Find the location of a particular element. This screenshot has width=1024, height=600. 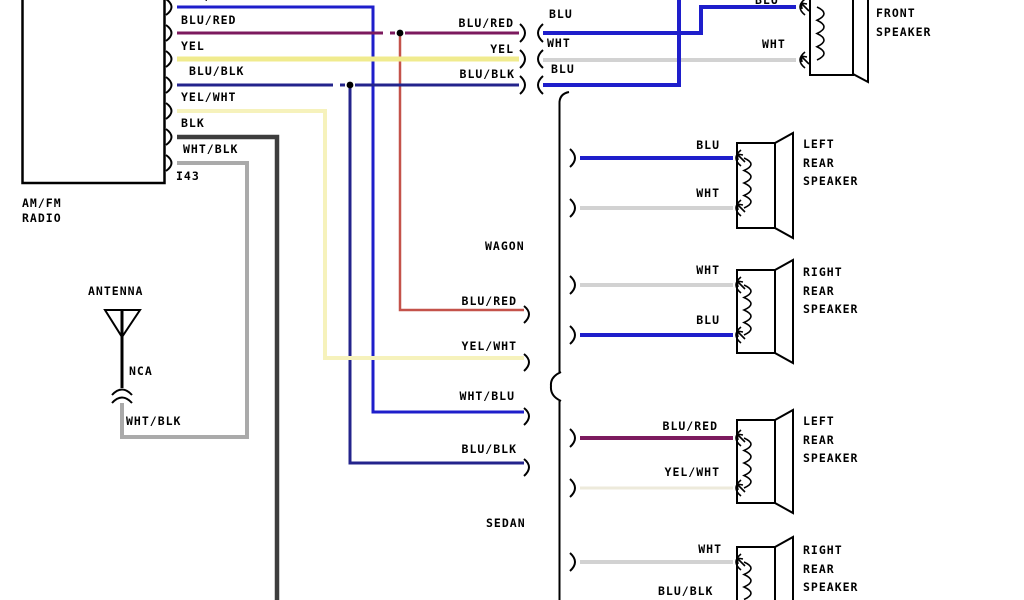

inline-right-label-wht: WHT is located at coordinates (559, 43).